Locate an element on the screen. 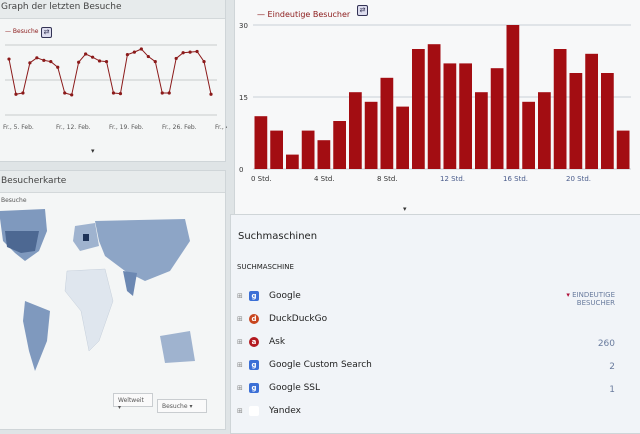 The height and width of the screenshot is (434, 640). x-tick-label: 16 Std. is located at coordinates (515, 179).